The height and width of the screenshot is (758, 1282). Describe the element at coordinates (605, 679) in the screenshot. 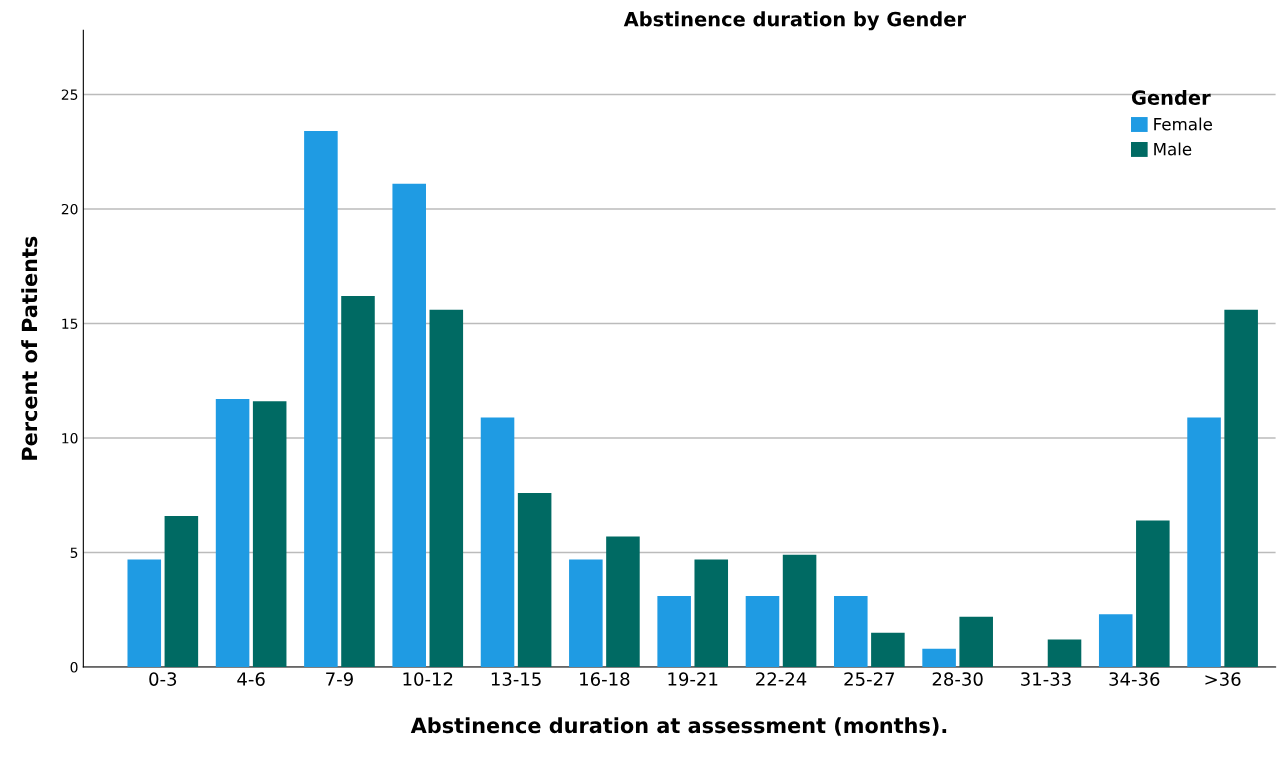

I see `x-tick-label: 16-18` at that location.